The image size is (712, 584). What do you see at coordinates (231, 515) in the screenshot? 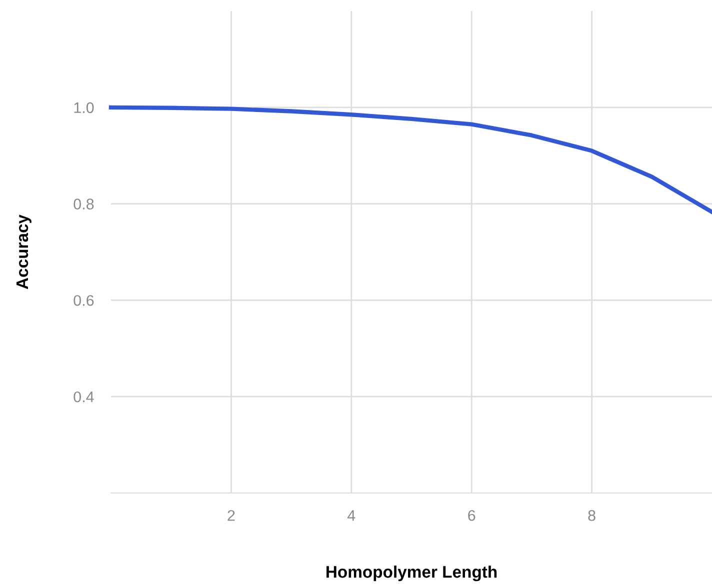
I see `x-tick-label: 2` at bounding box center [231, 515].